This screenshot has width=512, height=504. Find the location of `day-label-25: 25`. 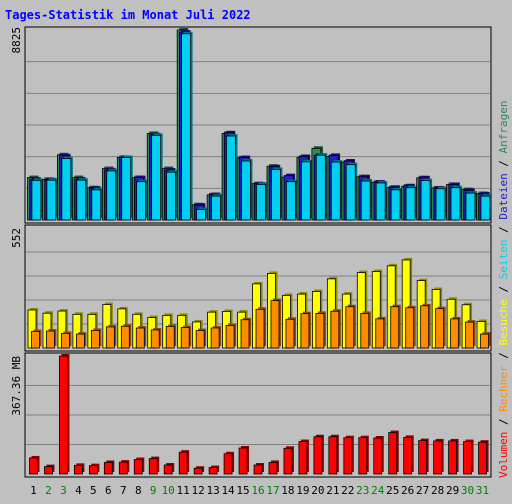

day-label-25: 25 is located at coordinates (392, 490).